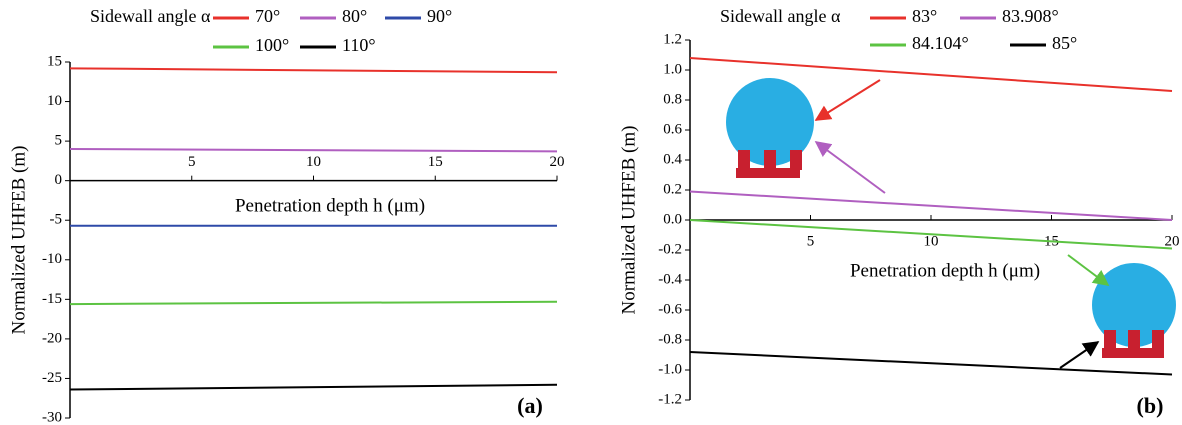  Describe the element at coordinates (359, 45) in the screenshot. I see `legend-label: 110°` at that location.